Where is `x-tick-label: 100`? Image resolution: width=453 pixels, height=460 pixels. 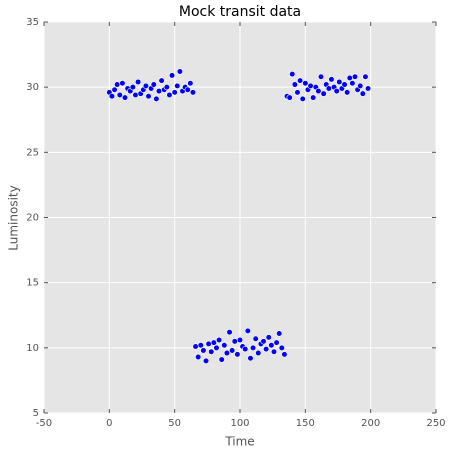 x-tick-label: 100 is located at coordinates (239, 423).